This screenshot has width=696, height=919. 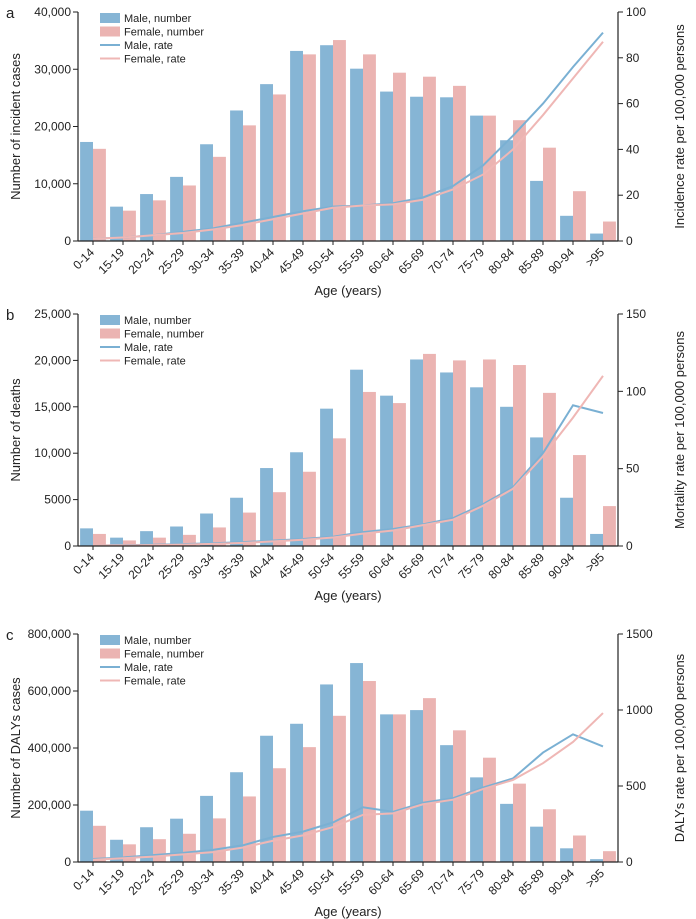 What do you see at coordinates (629, 241) in the screenshot?
I see `y2-tick-label: 0` at bounding box center [629, 241].